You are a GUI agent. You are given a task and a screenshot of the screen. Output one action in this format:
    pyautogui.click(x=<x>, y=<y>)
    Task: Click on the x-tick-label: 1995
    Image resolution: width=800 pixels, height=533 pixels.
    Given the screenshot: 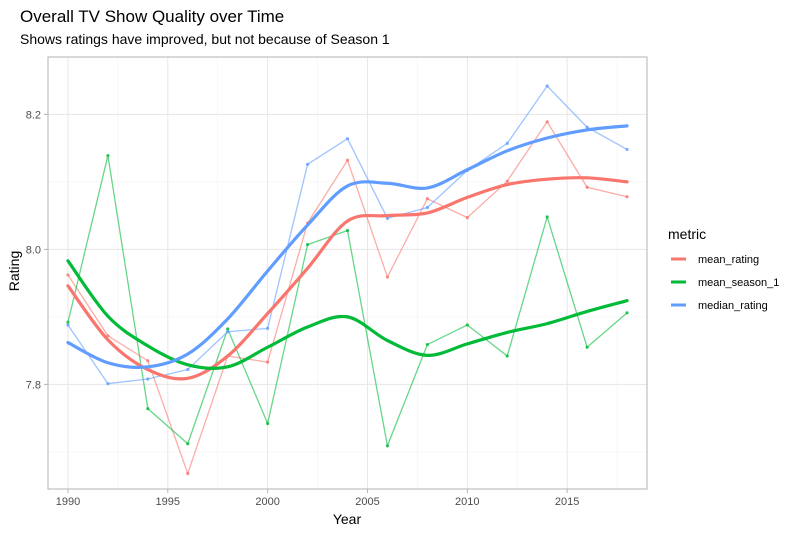 What is the action you would take?
    pyautogui.click(x=168, y=502)
    